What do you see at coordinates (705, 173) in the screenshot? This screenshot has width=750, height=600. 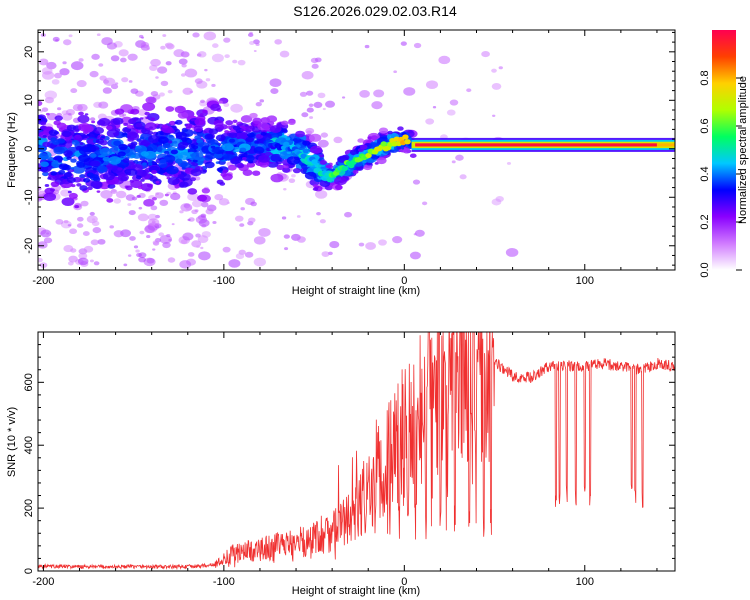 I see `colorbar-tick-label: 0.4` at bounding box center [705, 173].